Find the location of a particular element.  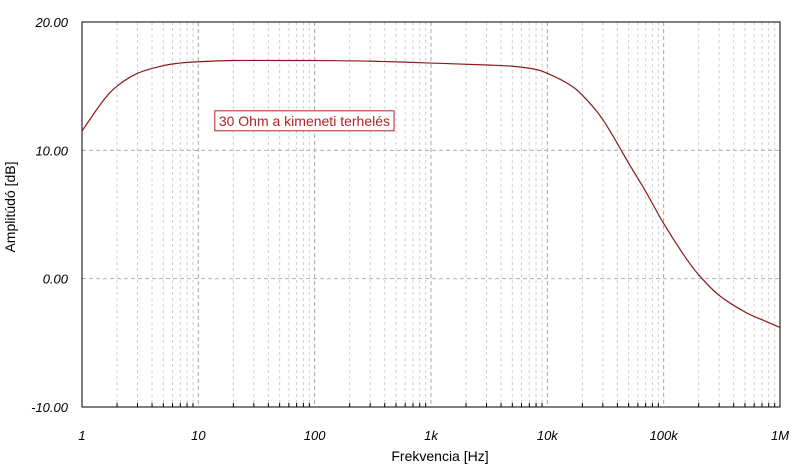

x-tick-label: 10k is located at coordinates (548, 435).